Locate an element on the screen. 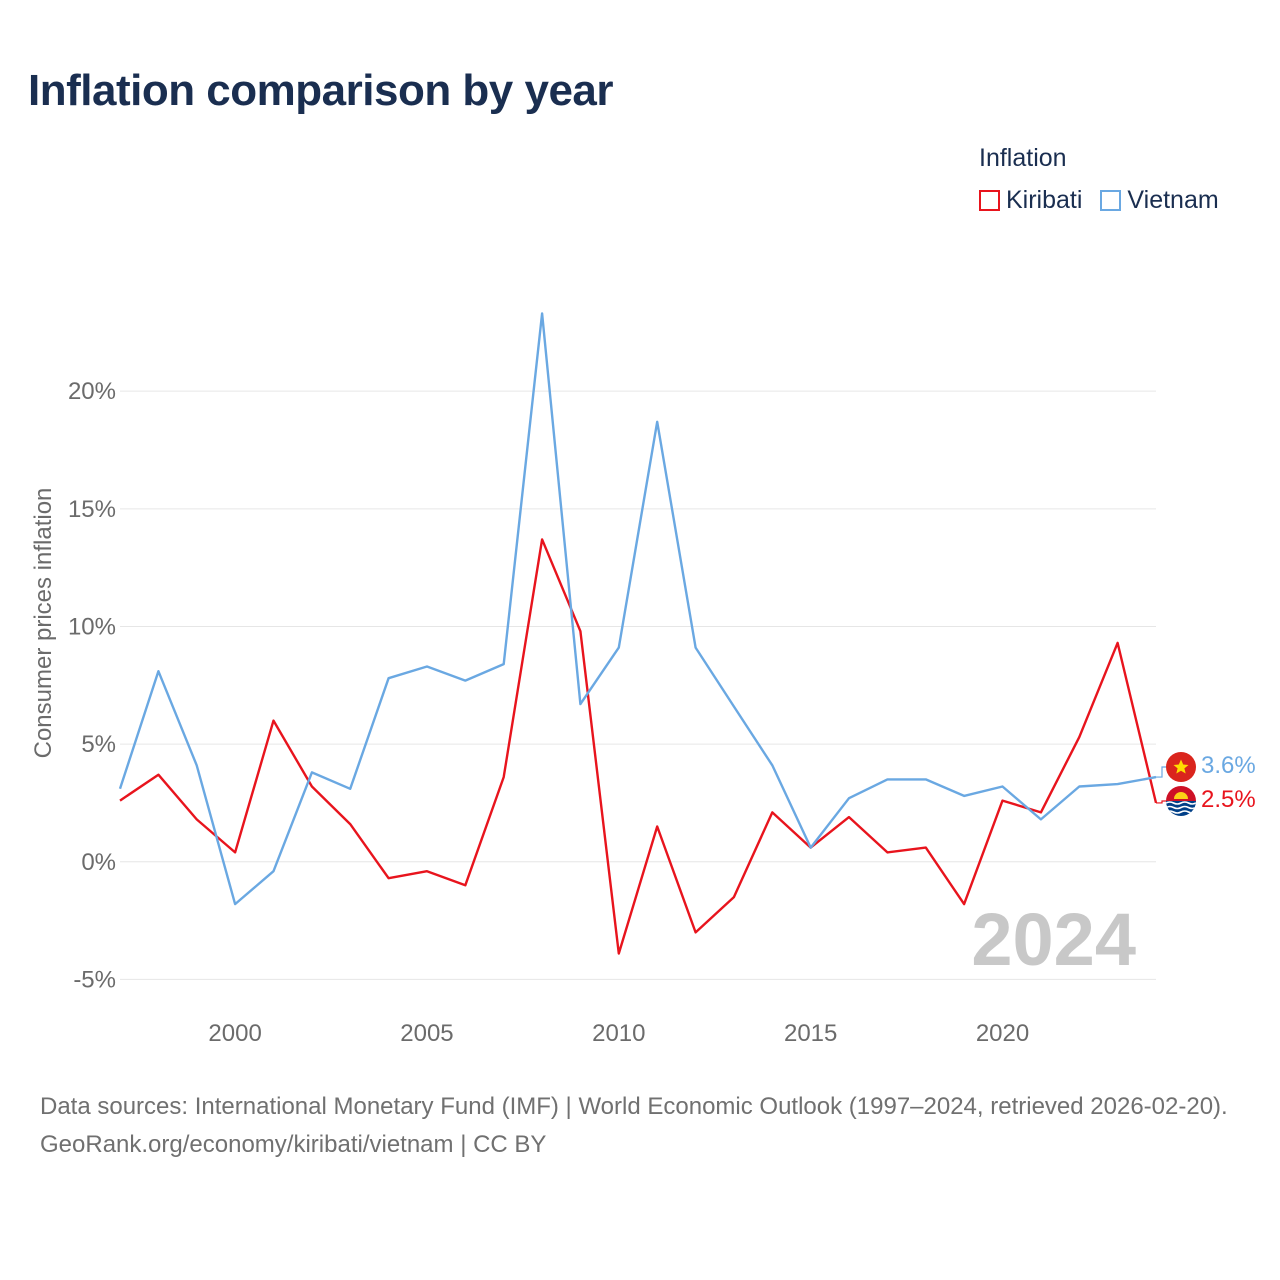 Image resolution: width=1280 pixels, height=1280 pixels. end-markers: 3.6% 2.5% is located at coordinates (1211, 784).